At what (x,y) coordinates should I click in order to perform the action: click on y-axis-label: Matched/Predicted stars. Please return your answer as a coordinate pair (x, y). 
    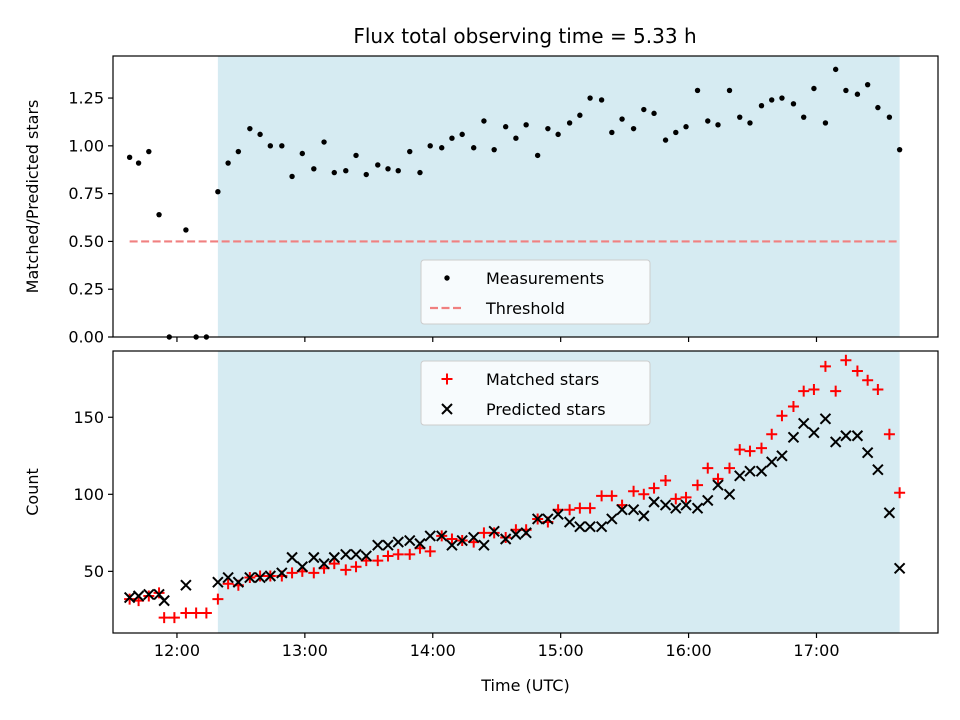
    Looking at the image, I should click on (32, 197).